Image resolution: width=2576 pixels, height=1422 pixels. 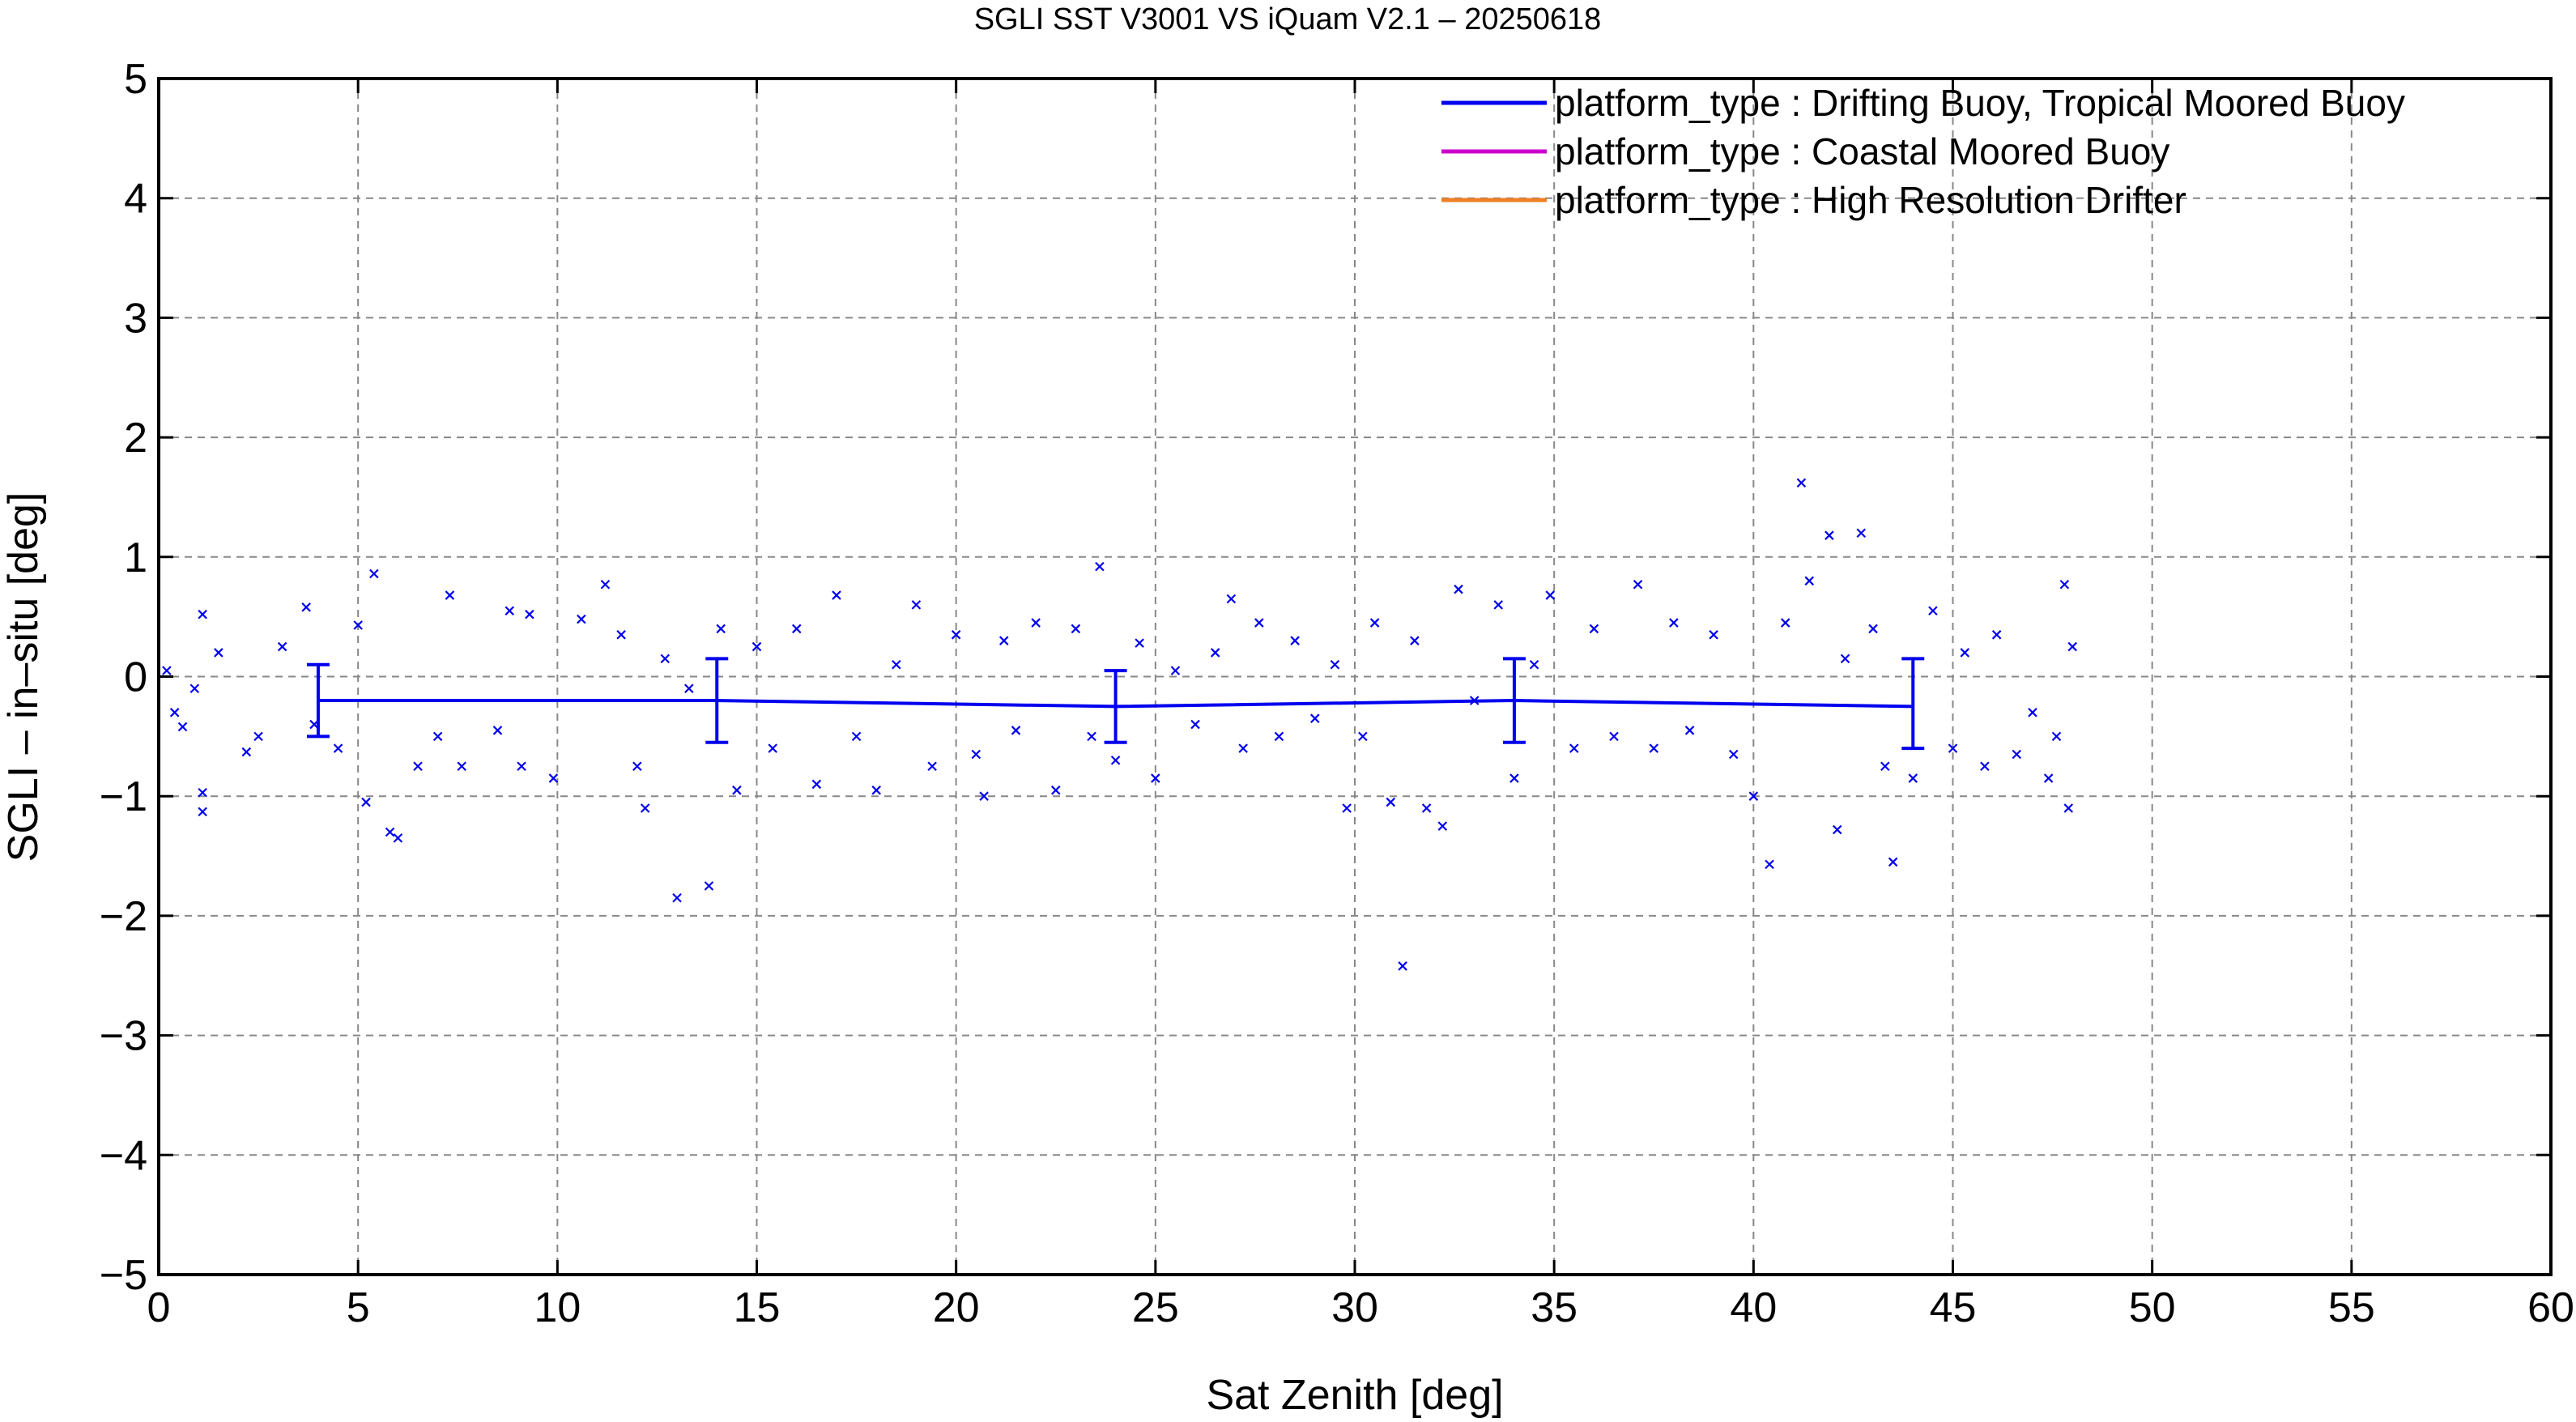 I want to click on x-tick-label: 10, so click(x=557, y=1307).